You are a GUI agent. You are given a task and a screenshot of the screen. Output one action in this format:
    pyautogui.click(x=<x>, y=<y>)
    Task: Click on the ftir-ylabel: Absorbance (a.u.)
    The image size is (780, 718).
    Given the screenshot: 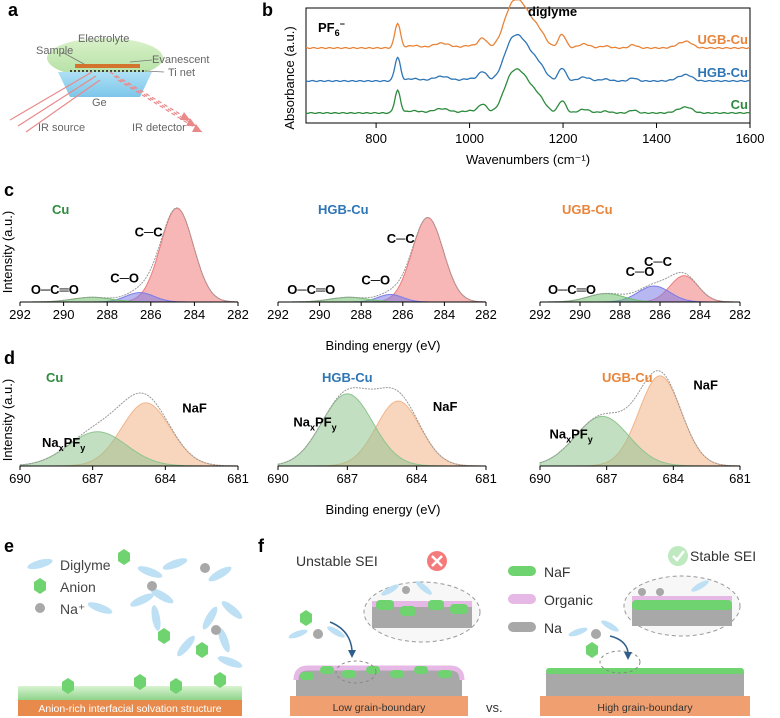 What is the action you would take?
    pyautogui.click(x=289, y=77)
    